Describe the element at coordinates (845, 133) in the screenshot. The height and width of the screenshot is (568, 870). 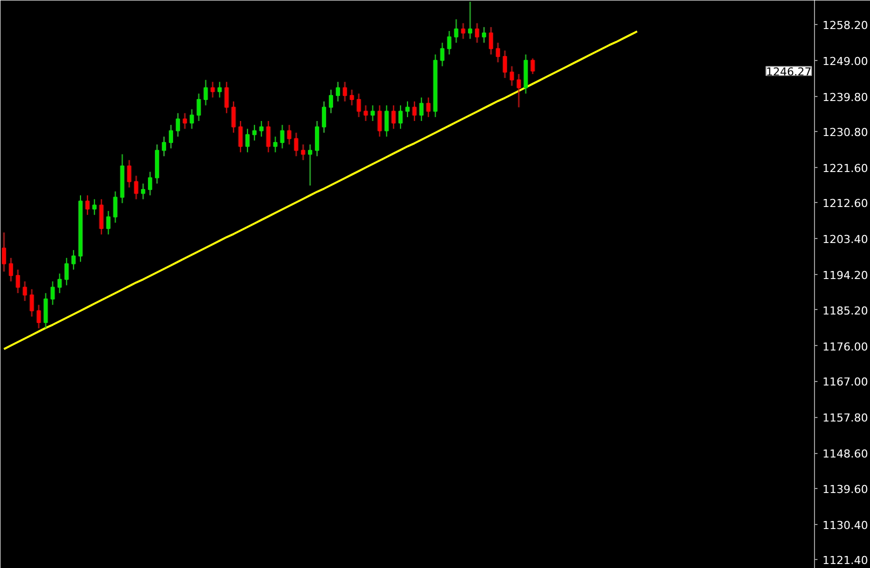
I see `y-tick-label: 1230.80` at that location.